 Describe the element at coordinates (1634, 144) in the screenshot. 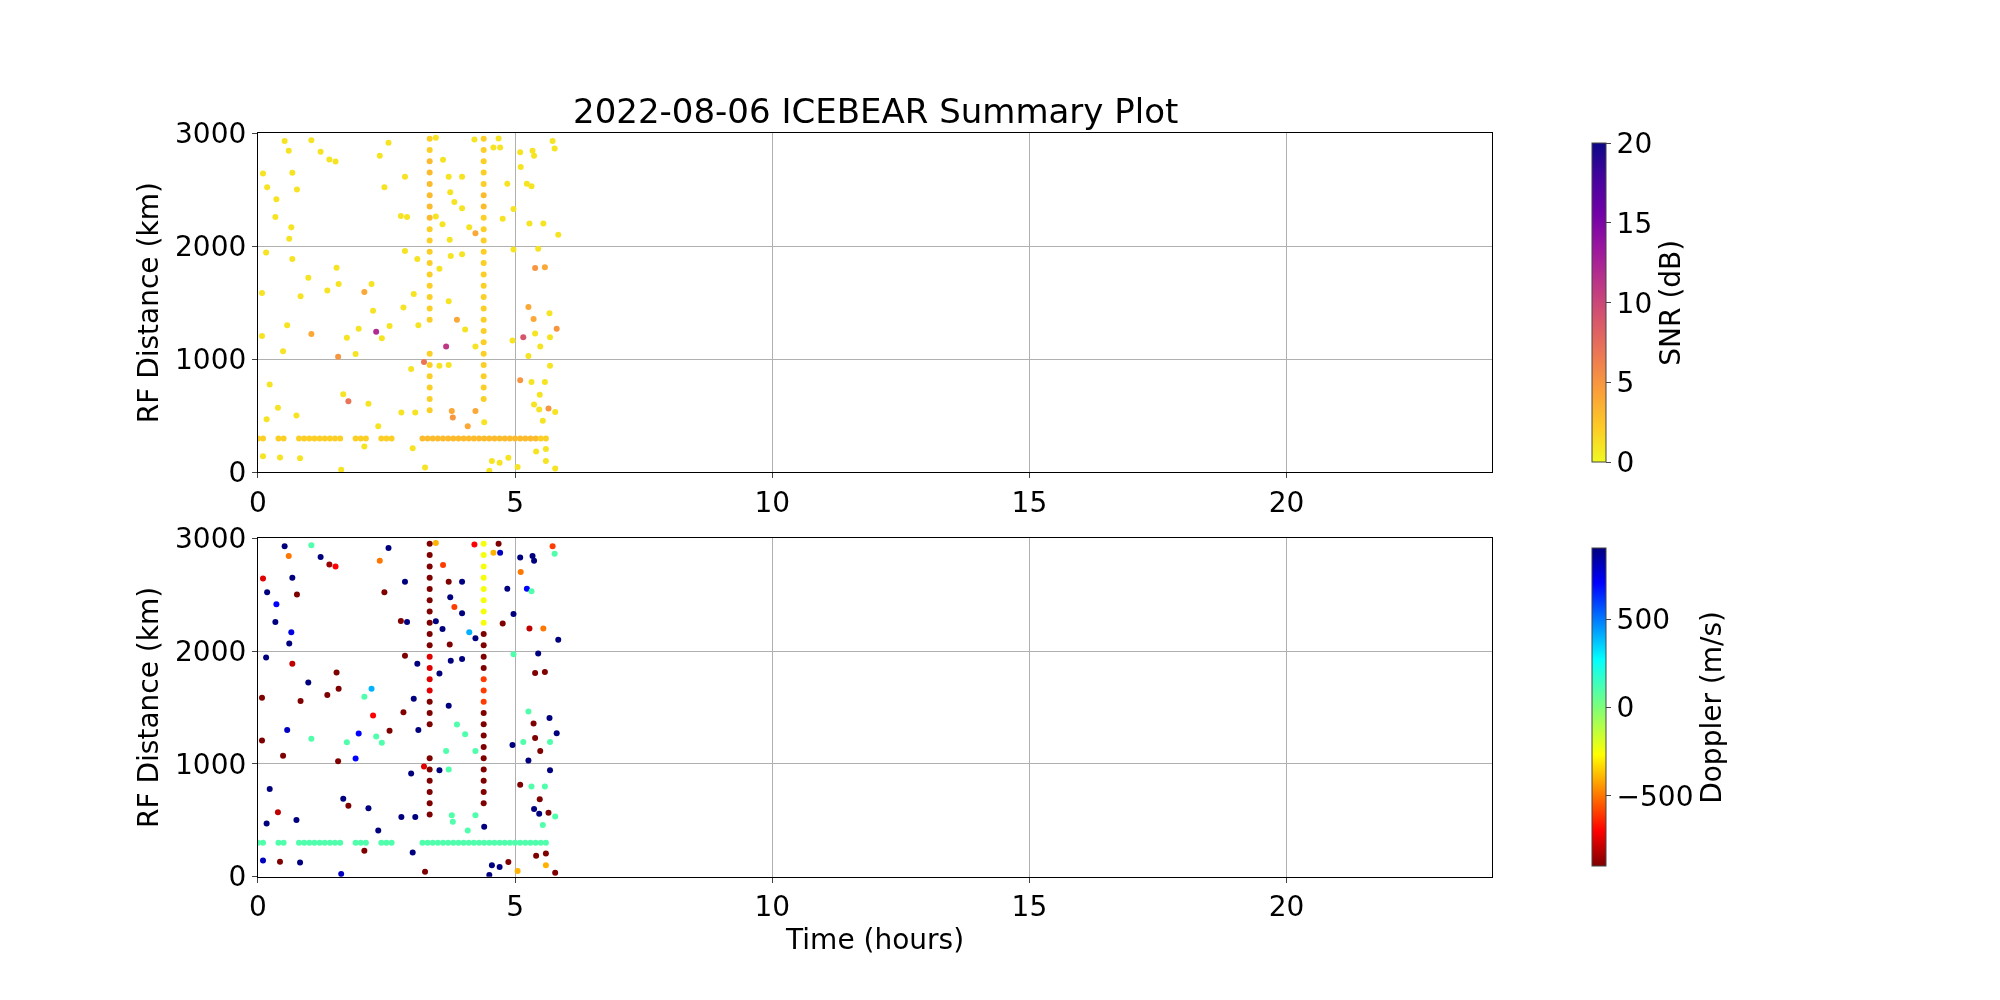

I see `color-bar-label: 20` at that location.